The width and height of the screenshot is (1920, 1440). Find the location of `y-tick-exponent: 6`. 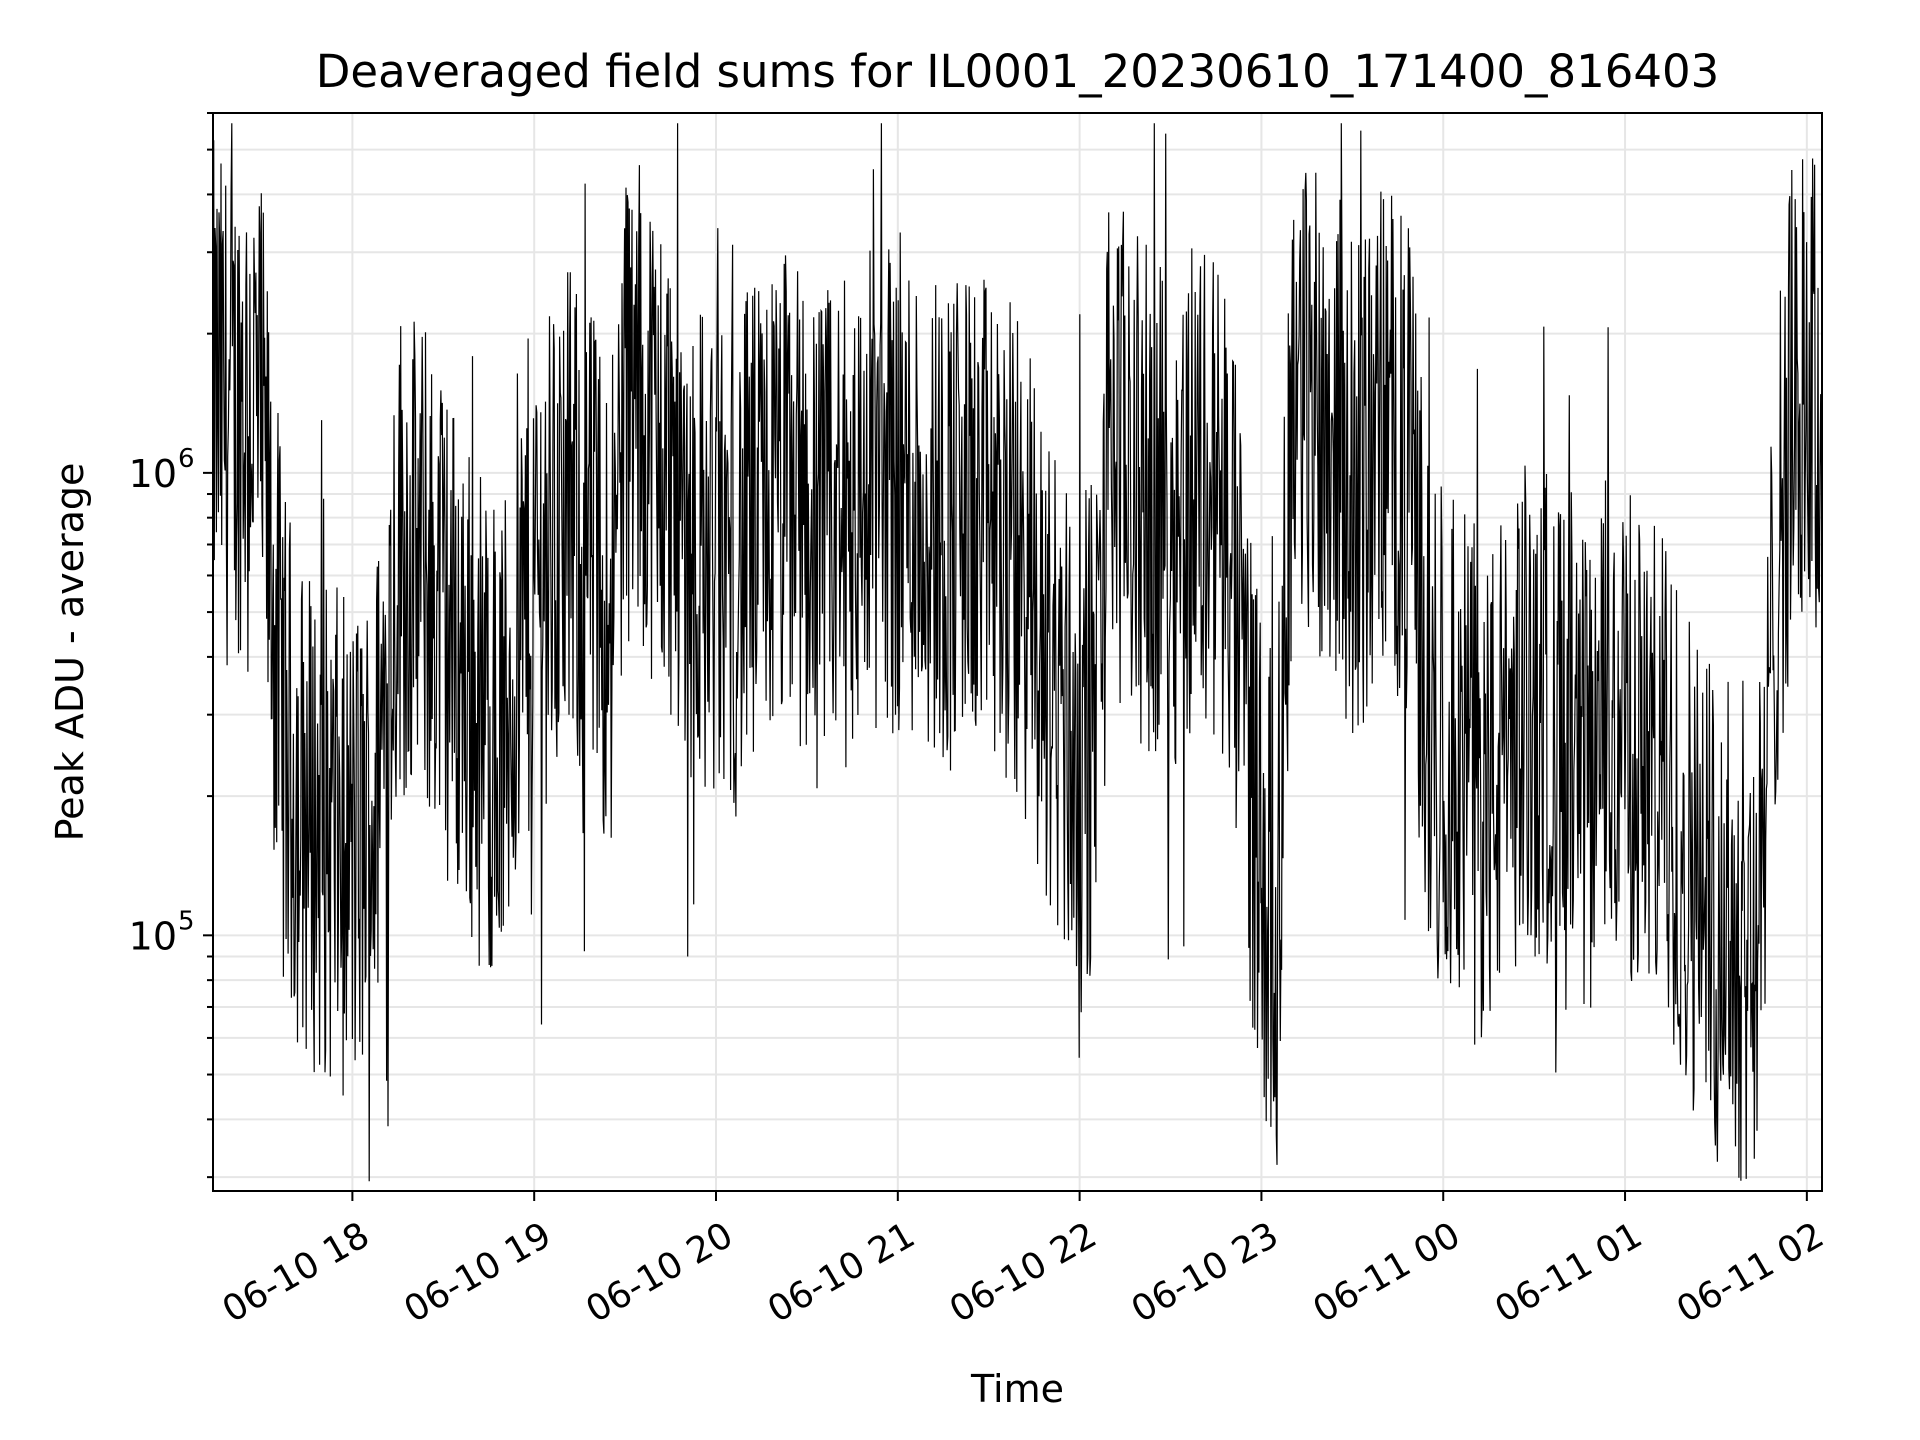

y-tick-exponent: 6 is located at coordinates (186, 459).